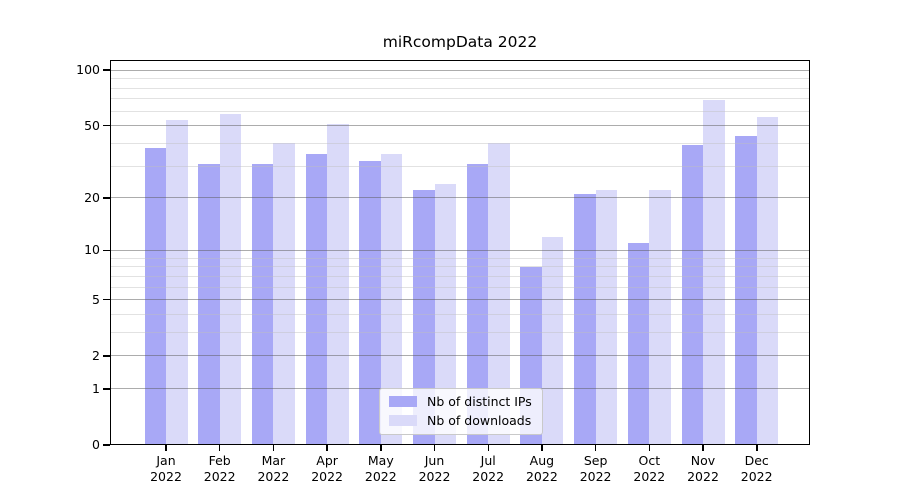 This screenshot has width=900, height=500. Describe the element at coordinates (92, 197) in the screenshot. I see `y-tick-label: 20` at that location.